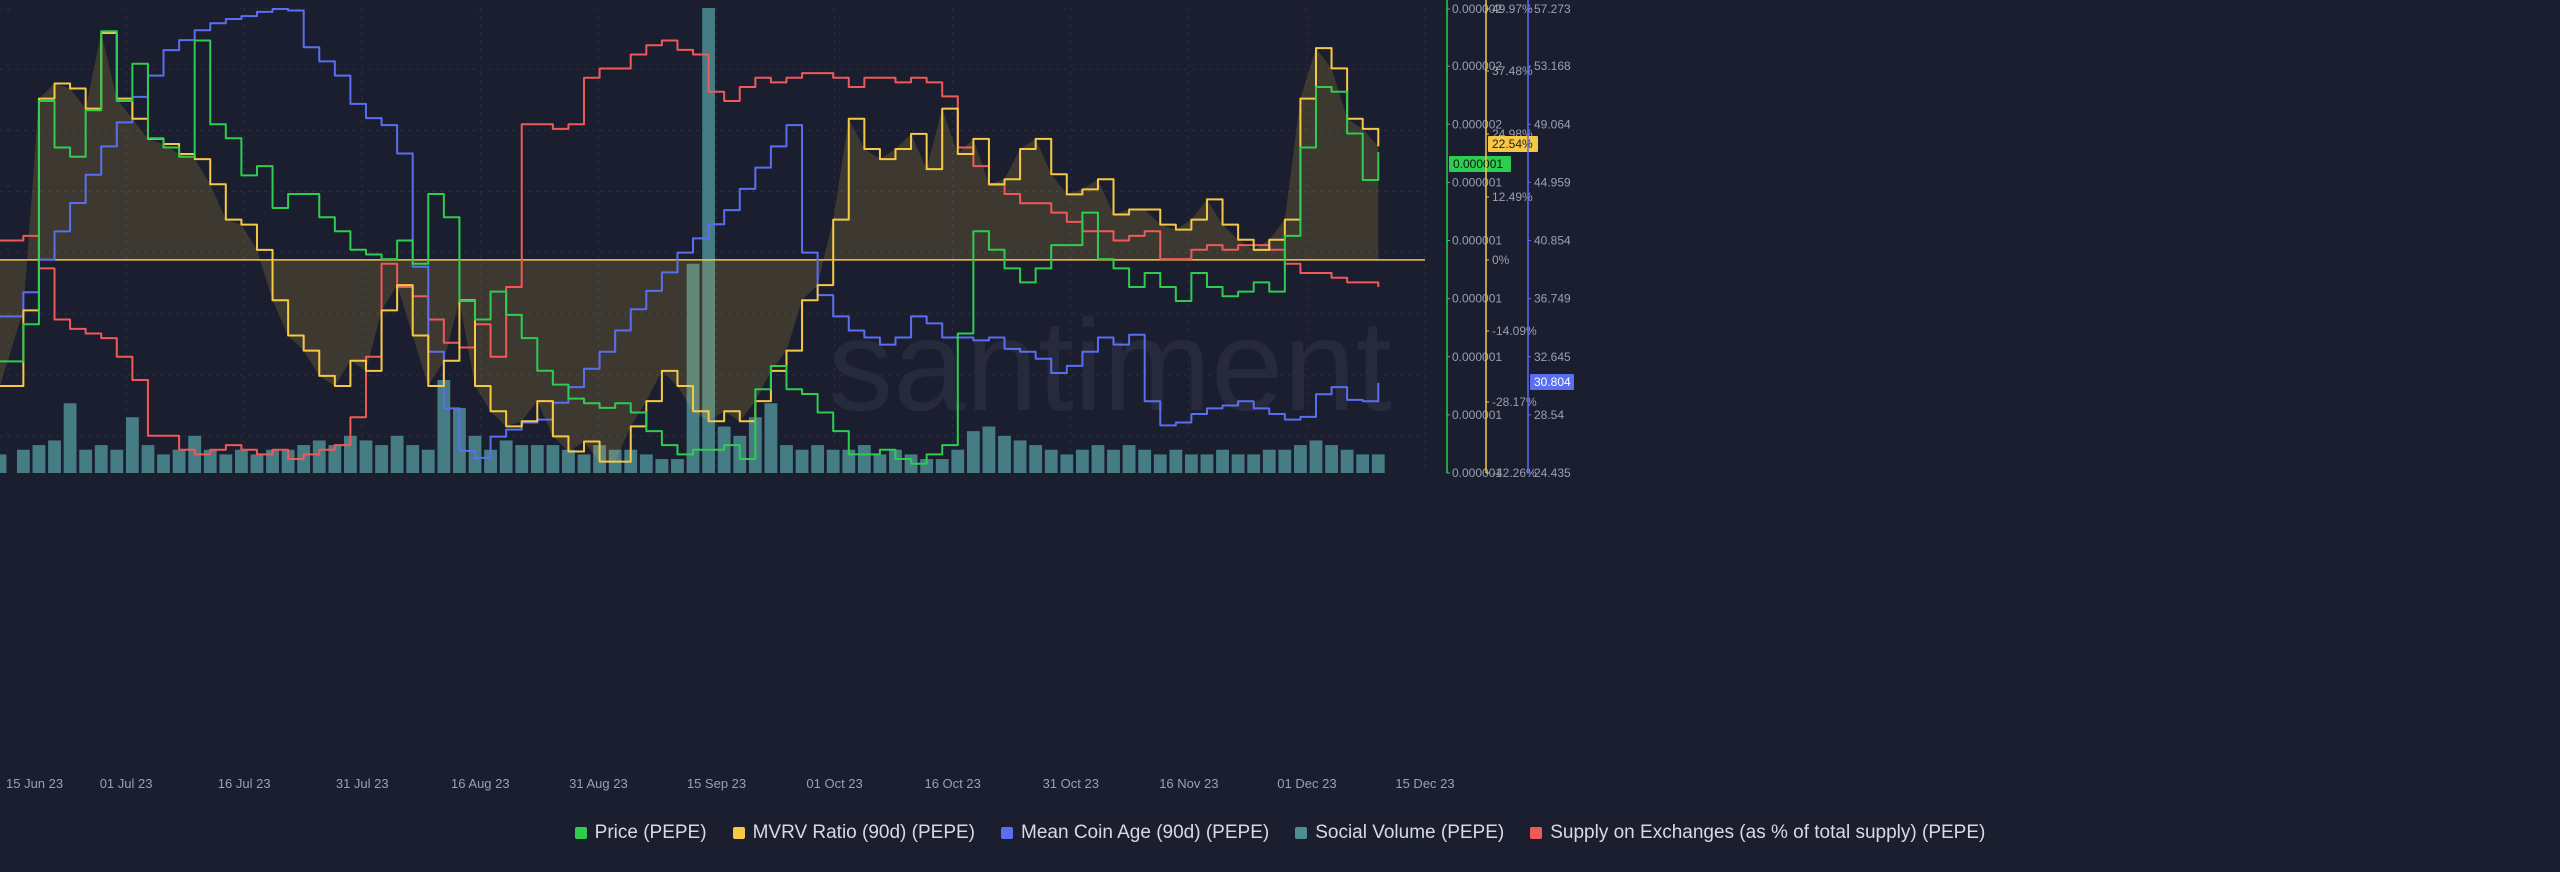  What do you see at coordinates (640, 833) in the screenshot?
I see `legend-item: Price (PEPE)` at bounding box center [640, 833].